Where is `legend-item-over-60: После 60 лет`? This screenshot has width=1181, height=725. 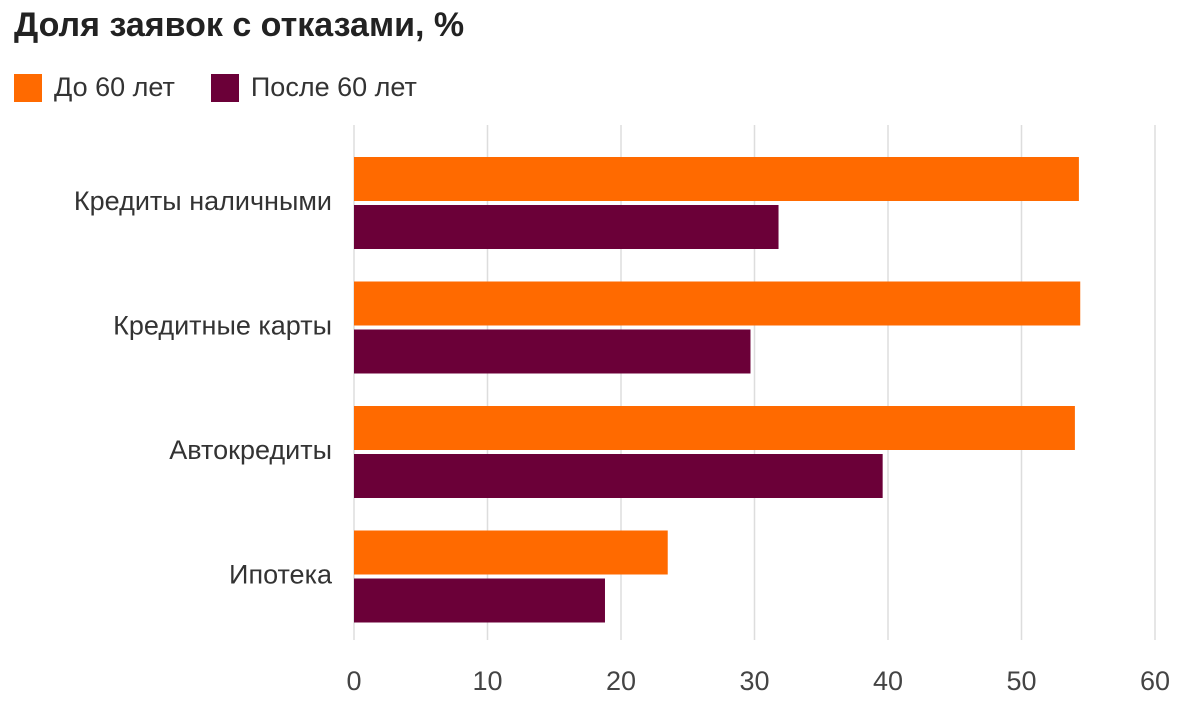 legend-item-over-60: После 60 лет is located at coordinates (313, 87).